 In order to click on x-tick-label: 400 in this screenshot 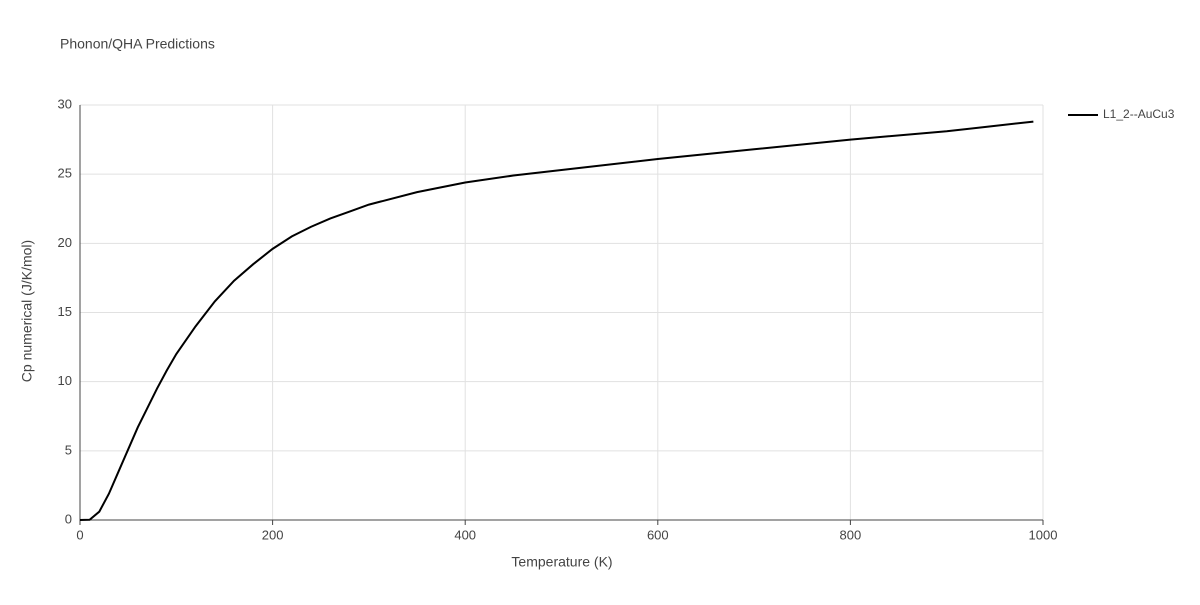, I will do `click(465, 534)`.